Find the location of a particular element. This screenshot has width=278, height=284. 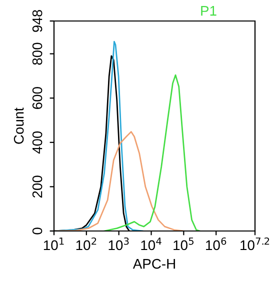

y-tick-label: 400 is located at coordinates (37, 142).